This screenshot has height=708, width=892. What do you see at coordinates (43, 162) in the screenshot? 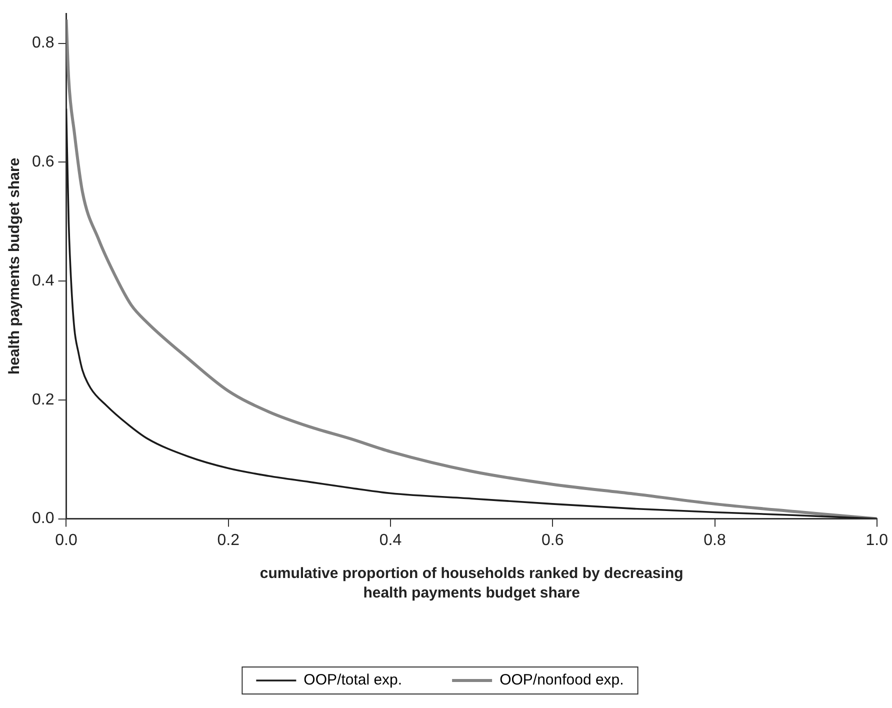
I see `y-tick-label: 0.6` at bounding box center [43, 162].